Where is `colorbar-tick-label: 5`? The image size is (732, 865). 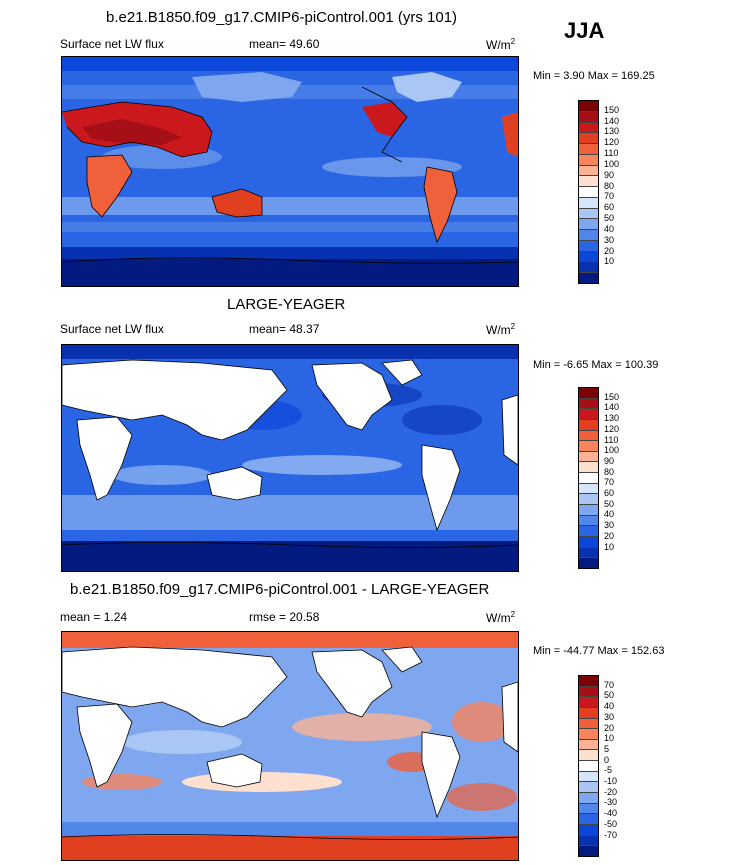 colorbar-tick-label: 5 is located at coordinates (607, 748).